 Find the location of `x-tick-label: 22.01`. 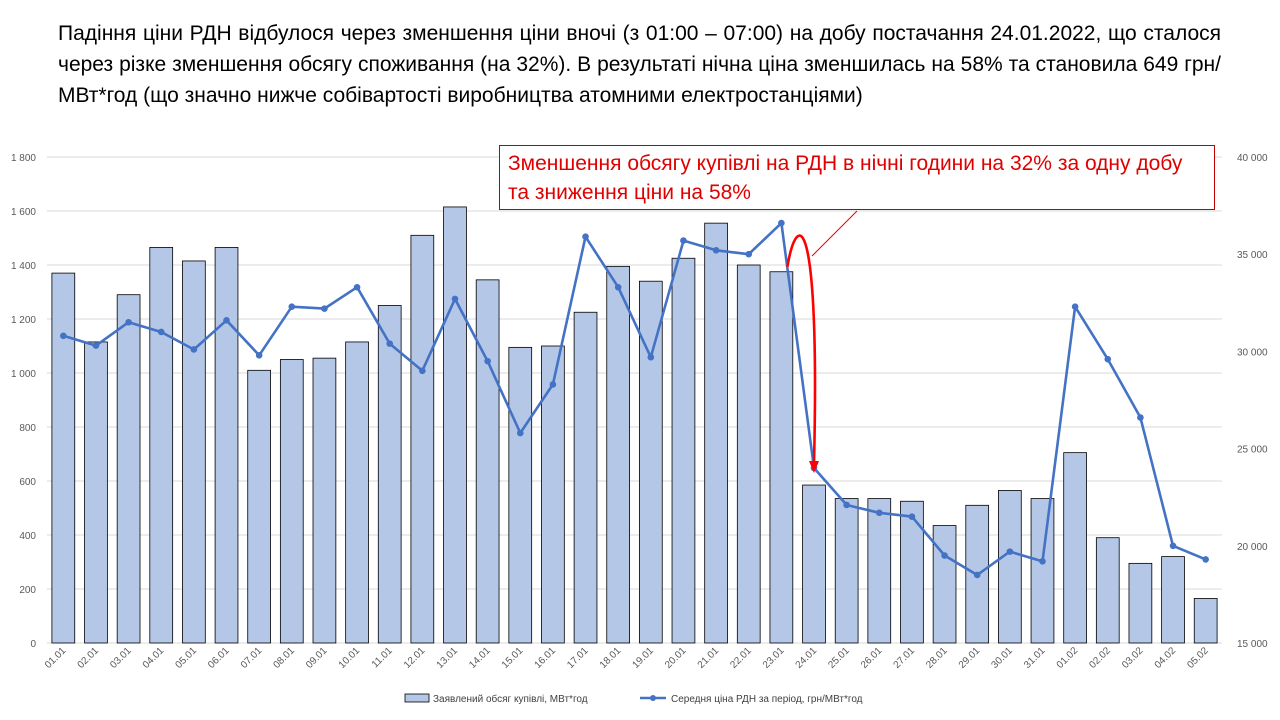

x-tick-label: 22.01 is located at coordinates (741, 658).